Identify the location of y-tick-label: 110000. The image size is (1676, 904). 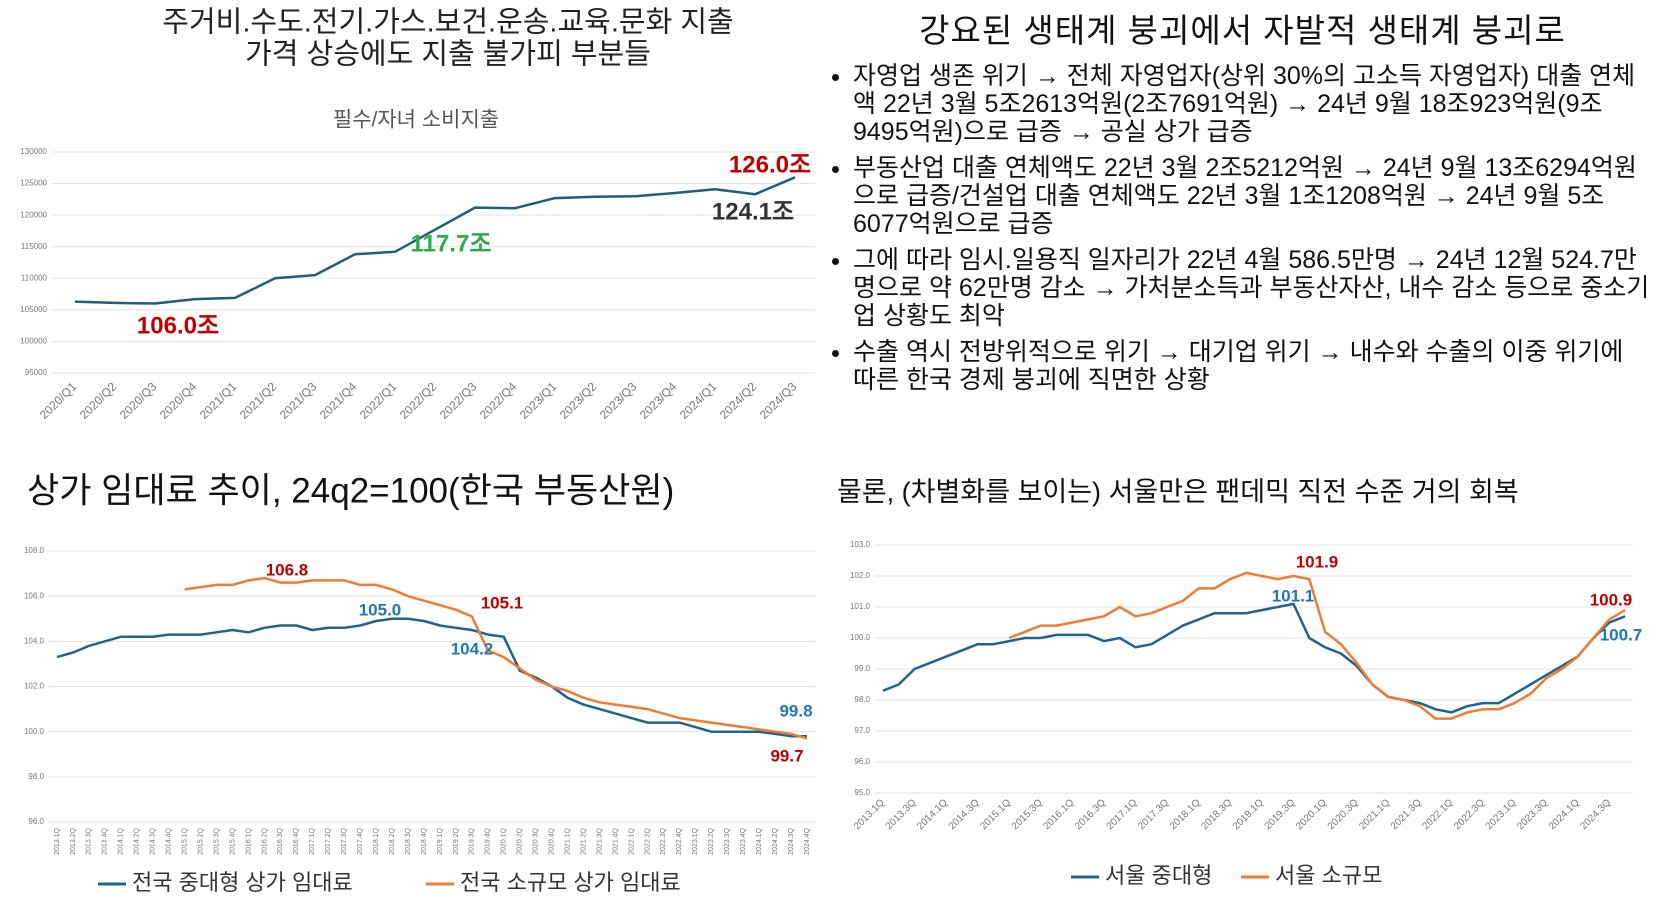
(34, 277).